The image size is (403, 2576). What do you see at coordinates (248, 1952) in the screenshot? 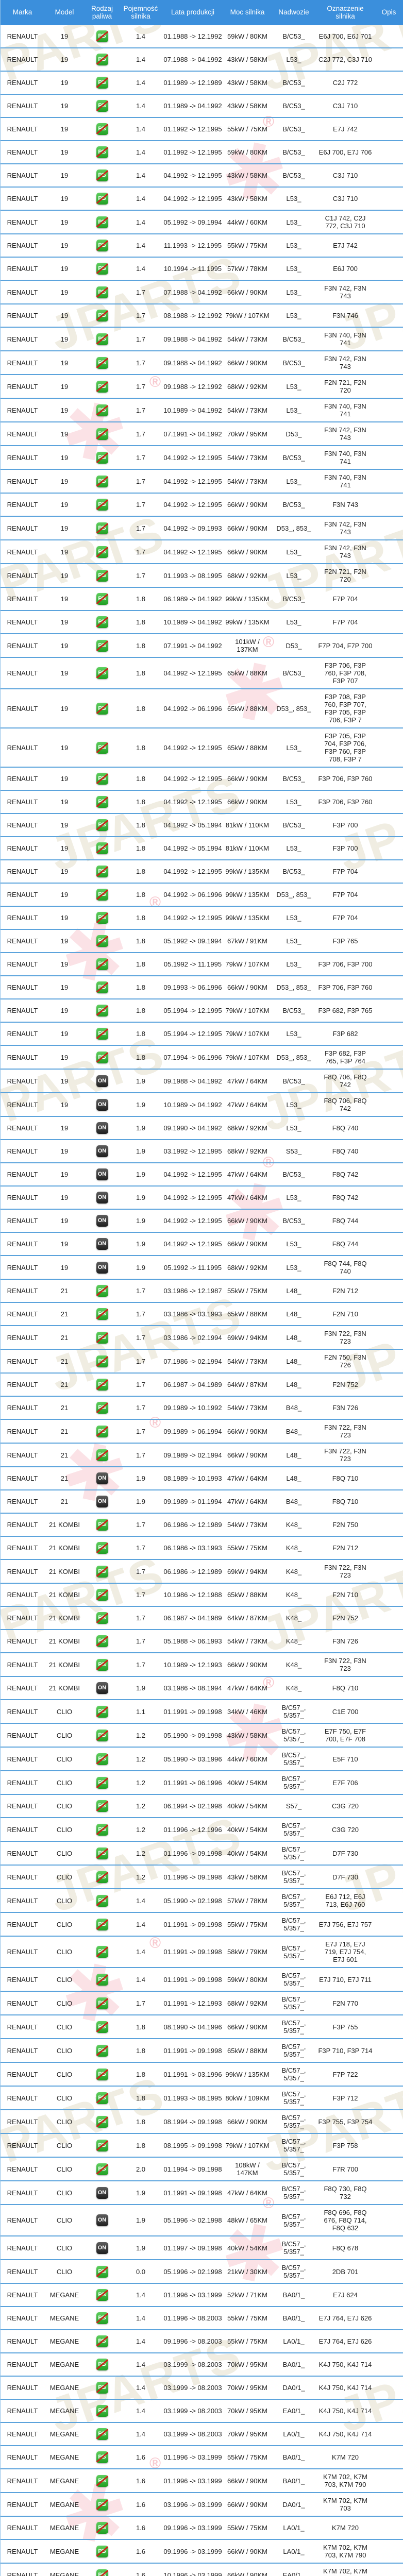
I see `cell-moc-silnika: 58kW / 79KM` at bounding box center [248, 1952].